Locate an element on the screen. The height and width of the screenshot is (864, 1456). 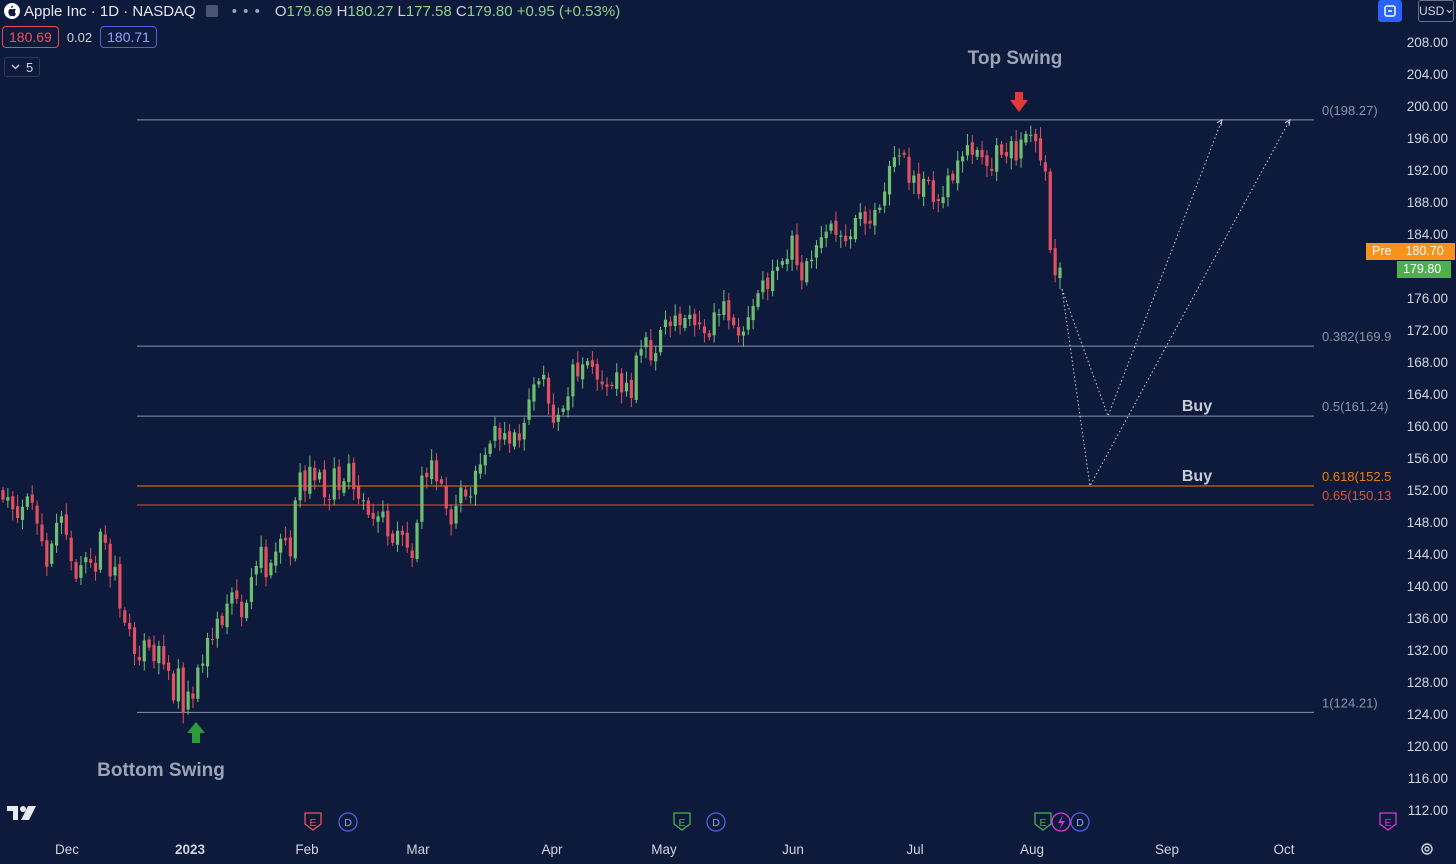
fullscreen-button is located at coordinates (1390, 11).